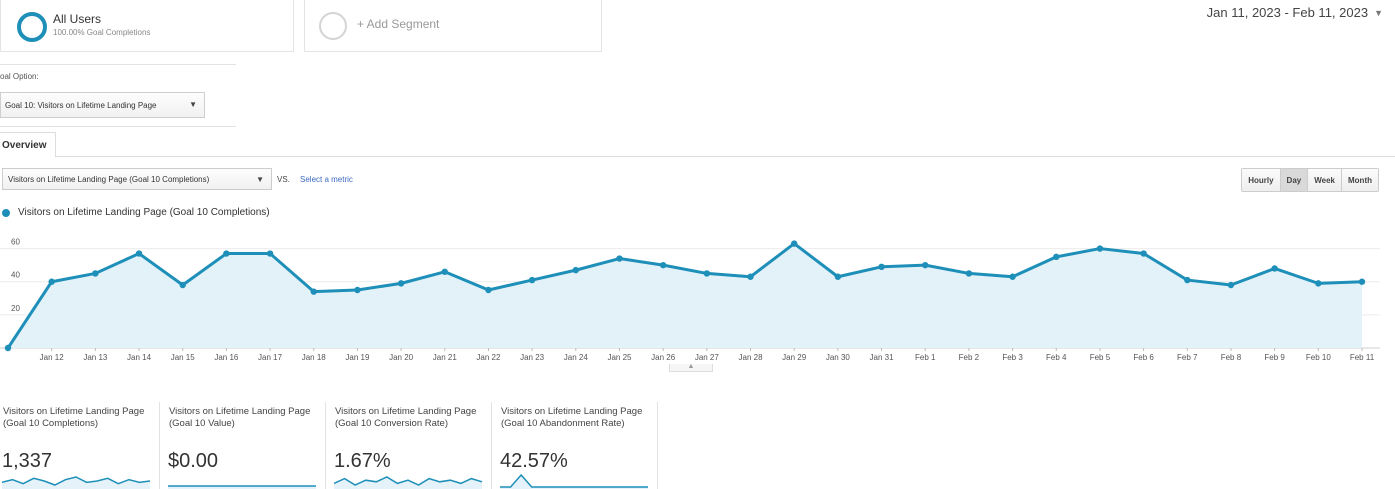 Image resolution: width=1395 pixels, height=489 pixels. I want to click on x-tick-label: Jan 26, so click(663, 357).